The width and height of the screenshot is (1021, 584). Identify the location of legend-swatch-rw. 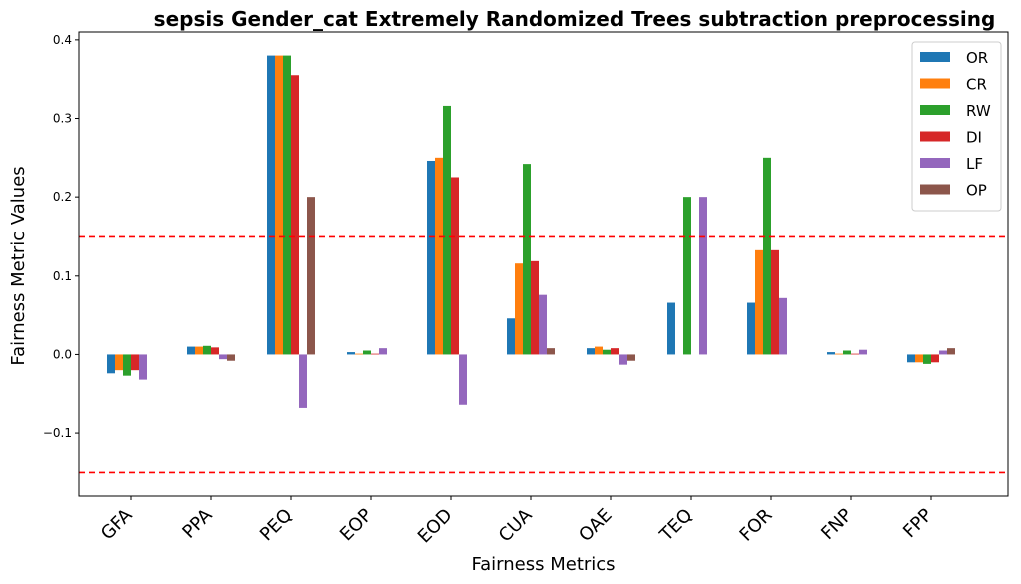
(935, 110).